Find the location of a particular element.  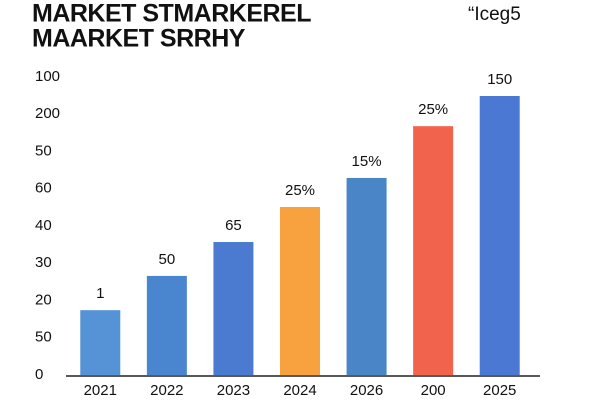

y-tick-label: 40 is located at coordinates (43, 225).